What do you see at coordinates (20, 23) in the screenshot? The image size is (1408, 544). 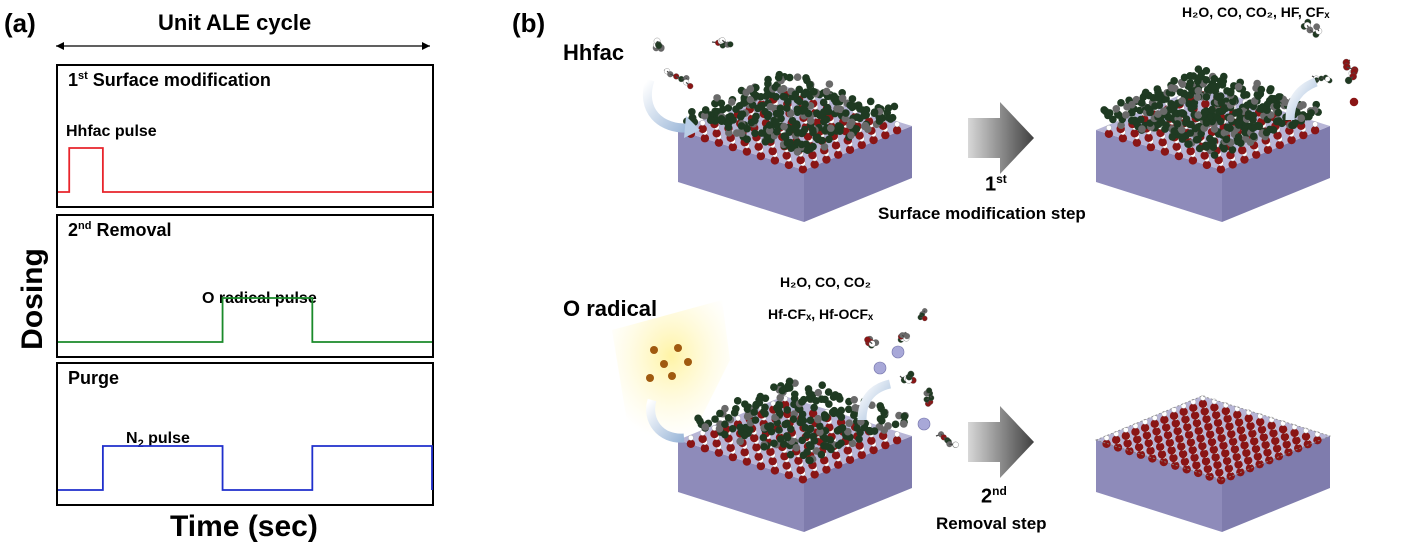 I see `panel-a-label: (a)` at bounding box center [20, 23].